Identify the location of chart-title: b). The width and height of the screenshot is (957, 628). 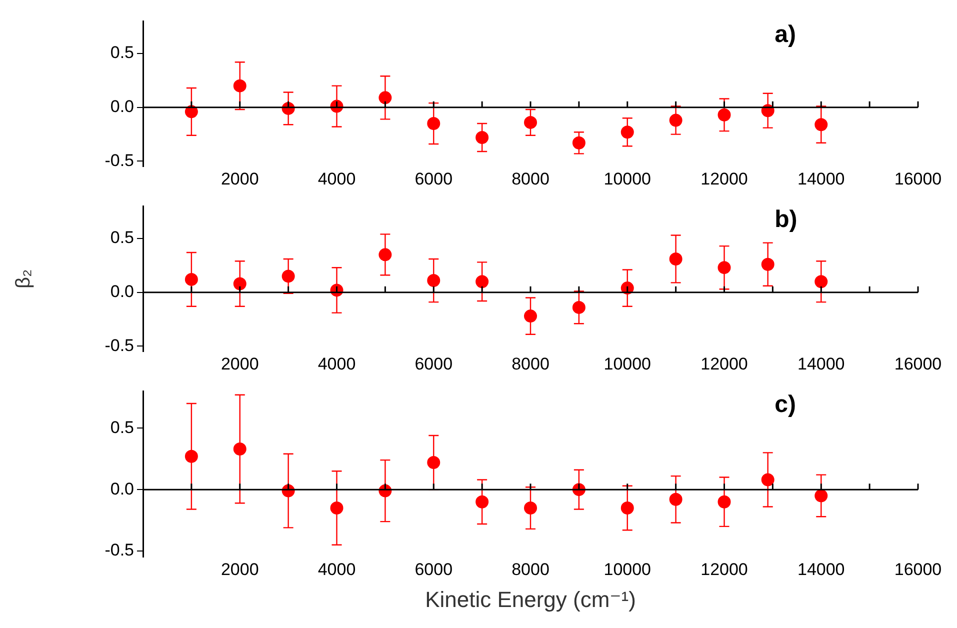
(786, 219).